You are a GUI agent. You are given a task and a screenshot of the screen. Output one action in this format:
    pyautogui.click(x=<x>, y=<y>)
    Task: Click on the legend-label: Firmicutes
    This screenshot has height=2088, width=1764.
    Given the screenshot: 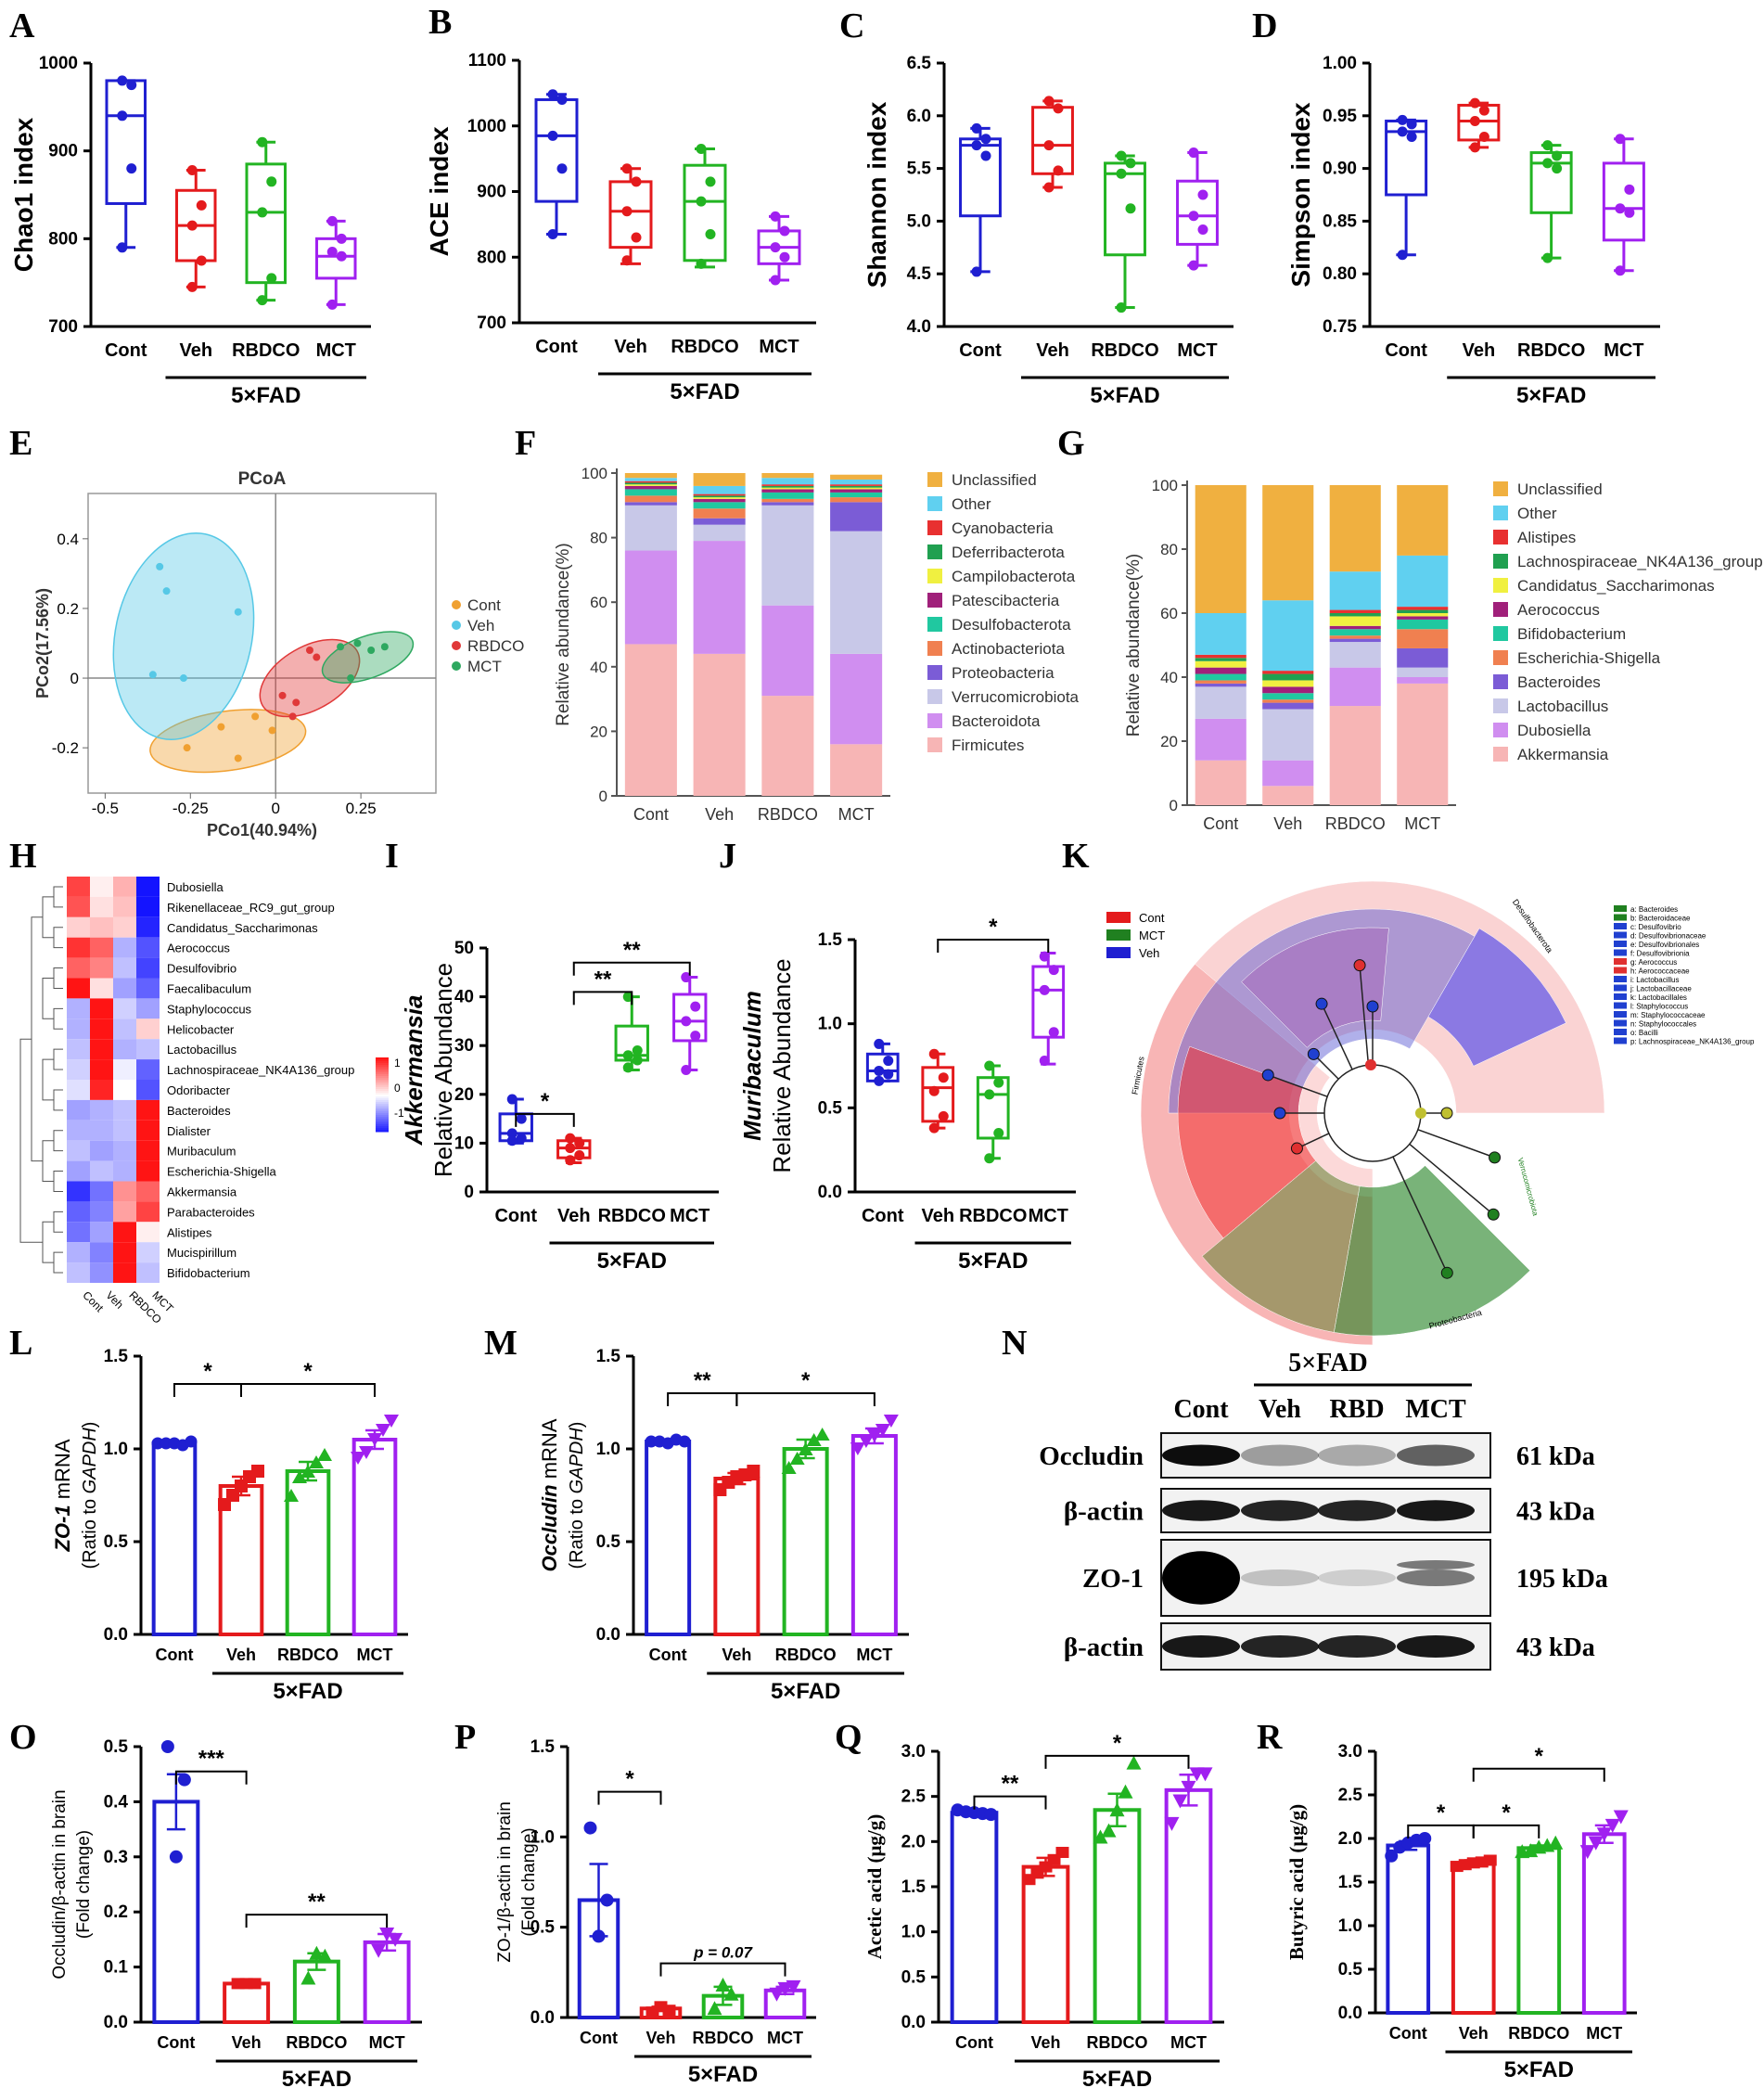 What is the action you would take?
    pyautogui.click(x=988, y=745)
    